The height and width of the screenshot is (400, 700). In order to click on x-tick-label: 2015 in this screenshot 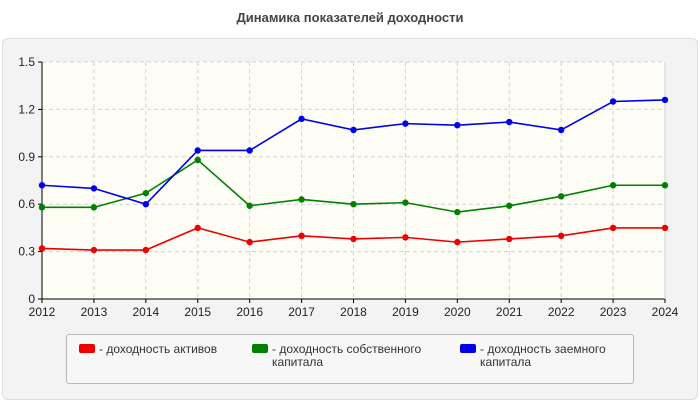, I will do `click(197, 312)`.